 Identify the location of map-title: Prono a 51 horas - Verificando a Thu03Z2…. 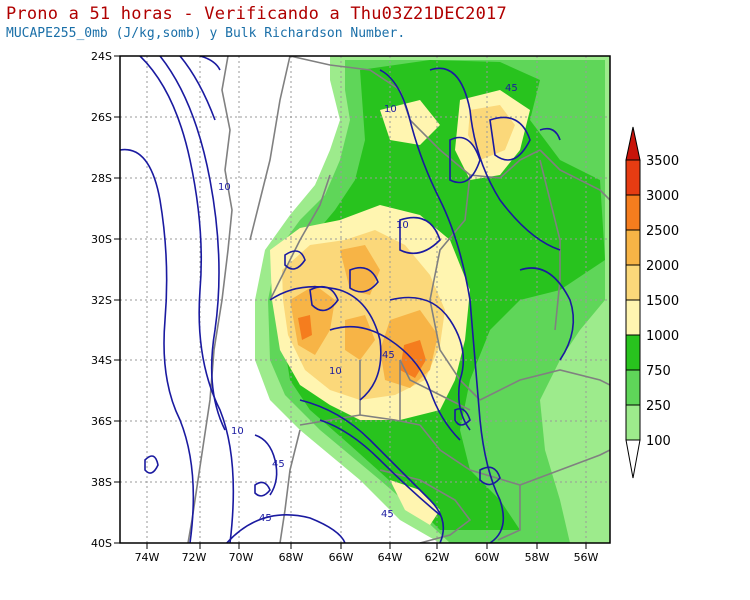
(256, 14).